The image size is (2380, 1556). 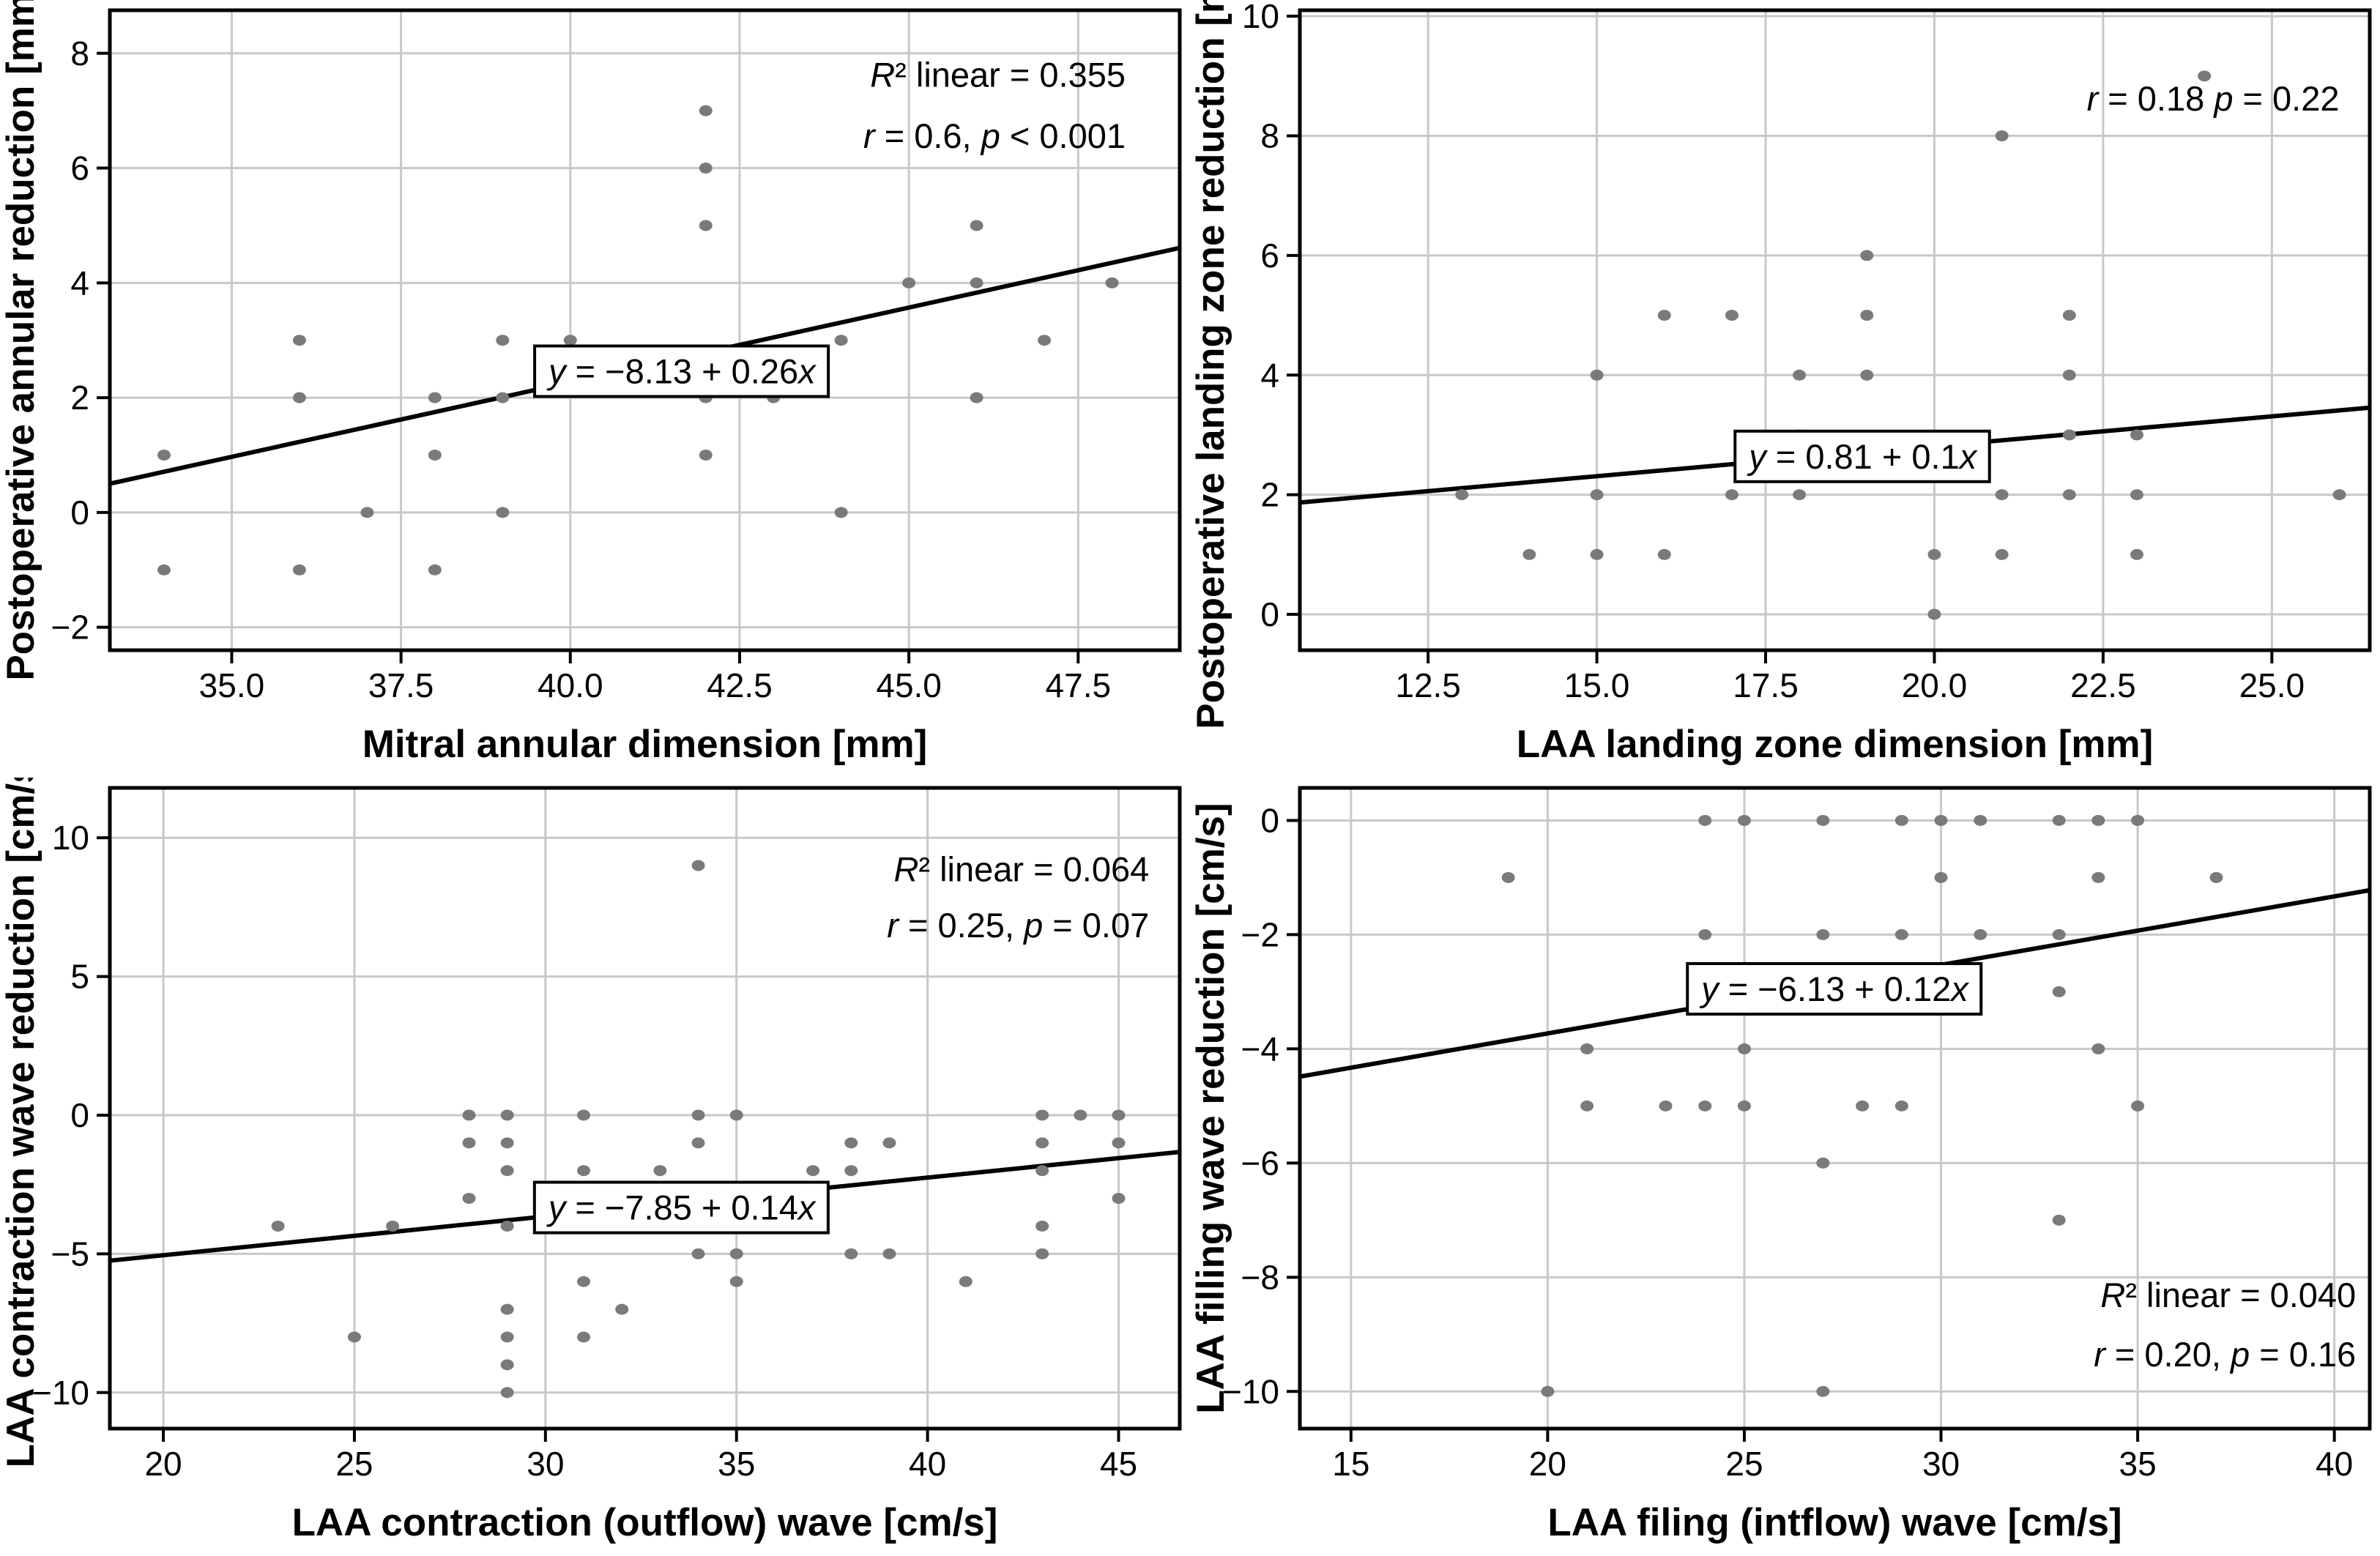 I want to click on stats-annotation: r = 0.25, p = 0.07, so click(x=1018, y=925).